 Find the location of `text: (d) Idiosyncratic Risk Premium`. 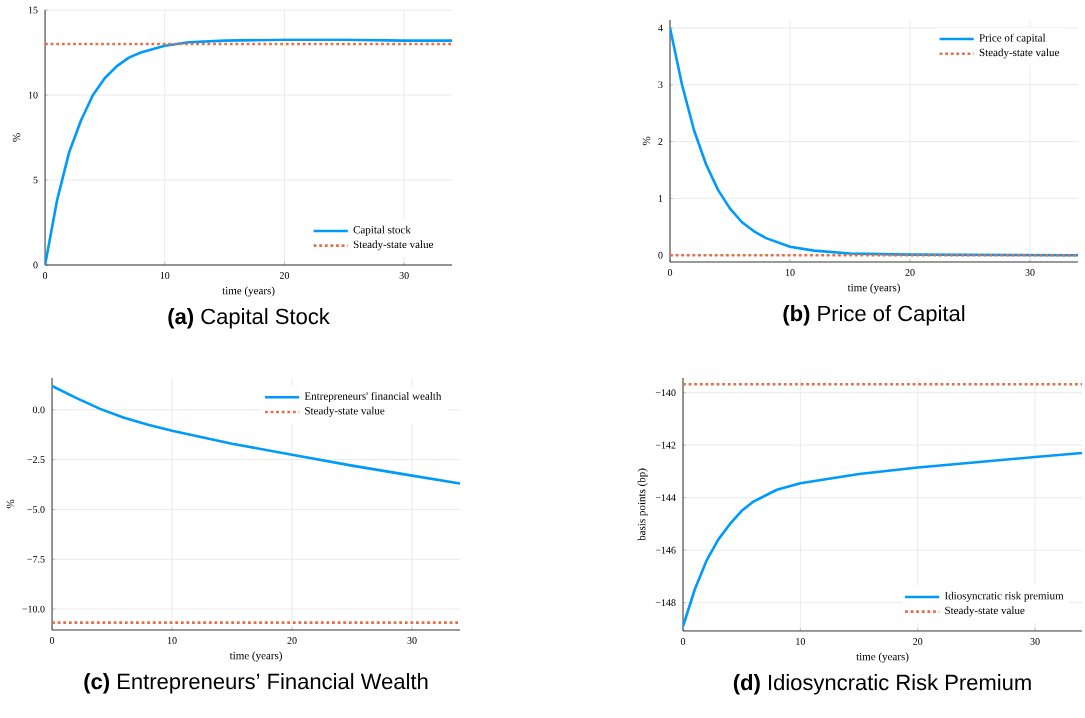

text: (d) Idiosyncratic Risk Premium is located at coordinates (882, 684).